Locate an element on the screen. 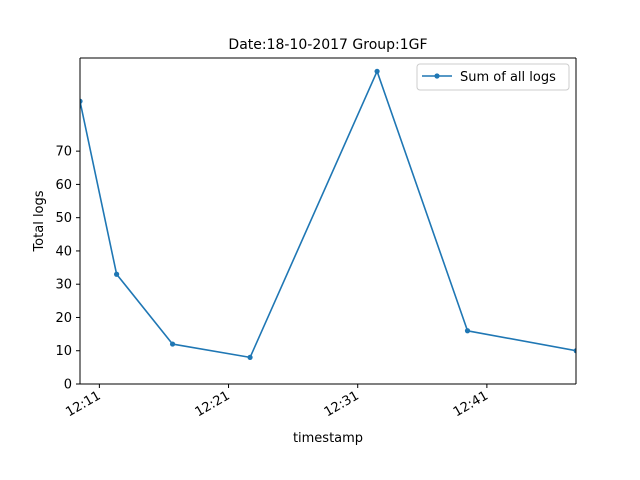 This screenshot has width=640, height=480. y-axis-ticks: 0 10 20 30 40 50 60 70 is located at coordinates (67, 269).